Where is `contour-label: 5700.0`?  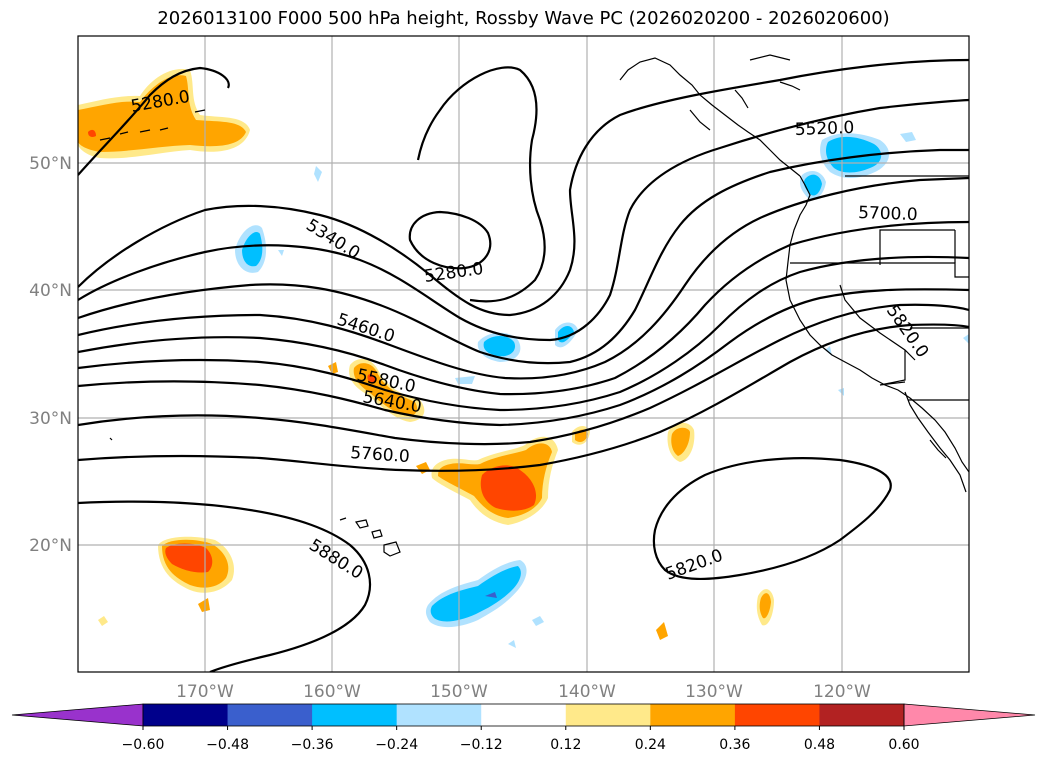
contour-label: 5700.0 is located at coordinates (888, 214).